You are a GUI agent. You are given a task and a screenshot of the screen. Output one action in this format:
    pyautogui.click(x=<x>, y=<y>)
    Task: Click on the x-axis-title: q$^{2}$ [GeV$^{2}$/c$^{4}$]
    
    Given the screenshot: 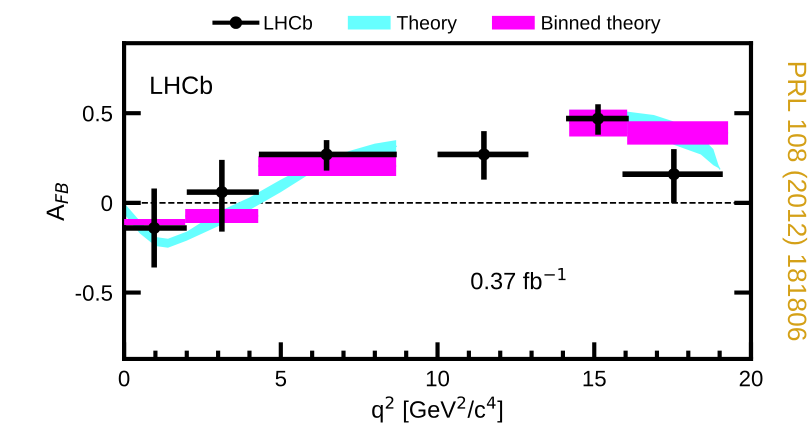 What is the action you would take?
    pyautogui.click(x=437, y=409)
    